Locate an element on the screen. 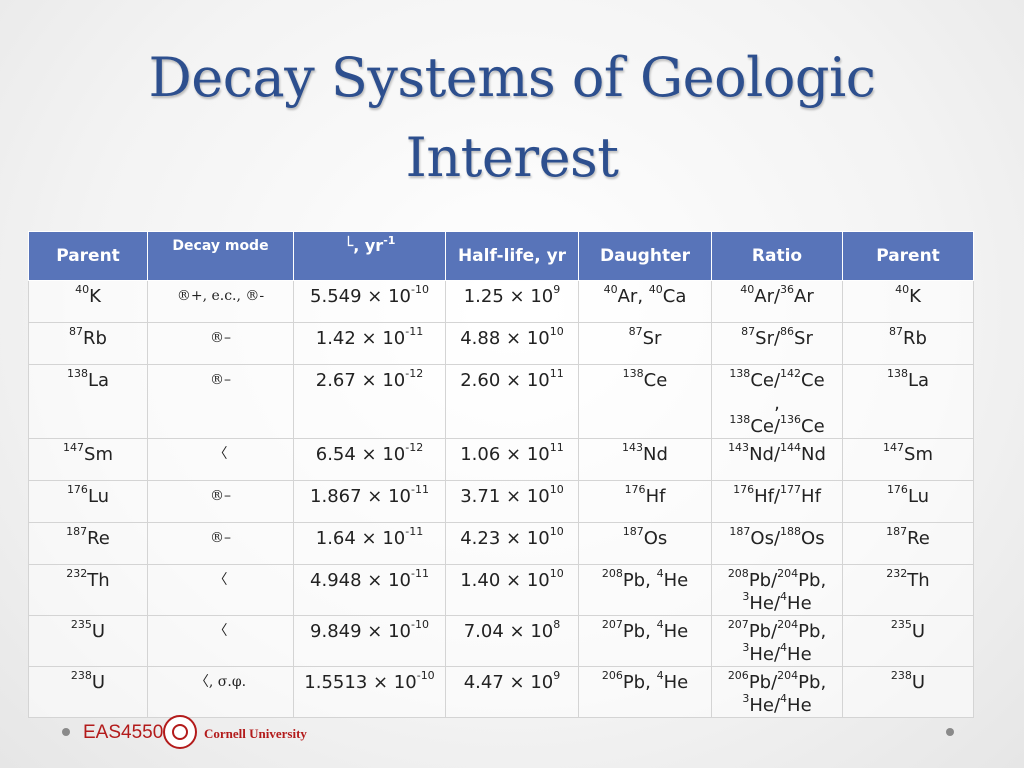  ratio-line: 187Os/188Os is located at coordinates (777, 537).